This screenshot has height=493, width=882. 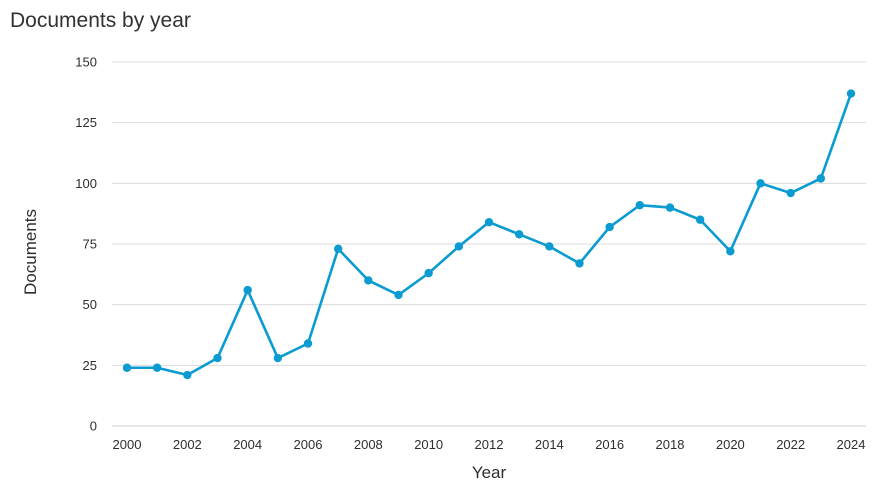 What do you see at coordinates (609, 444) in the screenshot?
I see `x-tick-label: 2016` at bounding box center [609, 444].